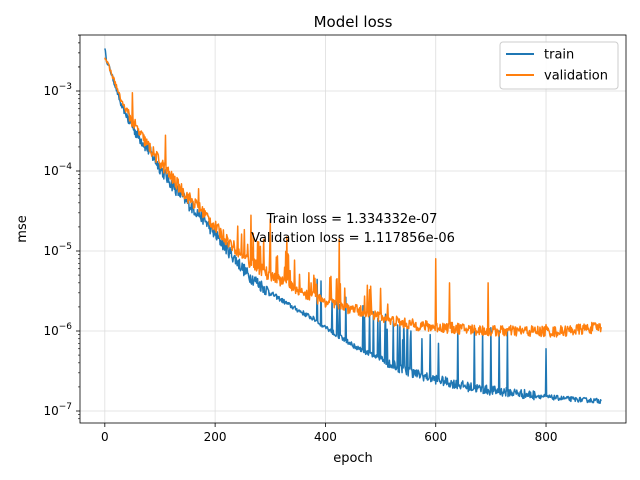 The height and width of the screenshot is (480, 640). I want to click on x-tick-label: 600, so click(435, 437).